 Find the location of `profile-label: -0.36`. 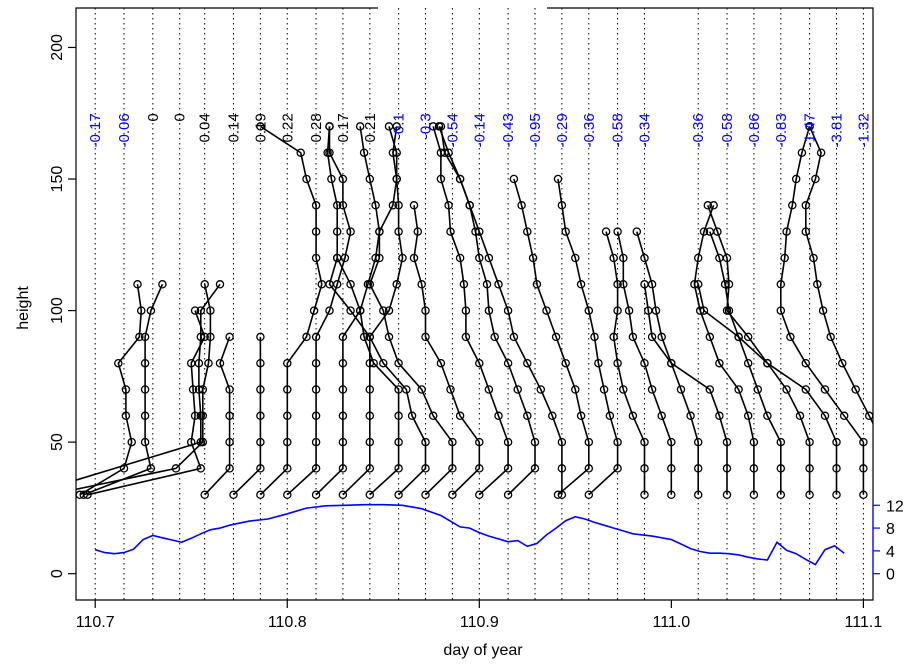

profile-label: -0.36 is located at coordinates (589, 130).